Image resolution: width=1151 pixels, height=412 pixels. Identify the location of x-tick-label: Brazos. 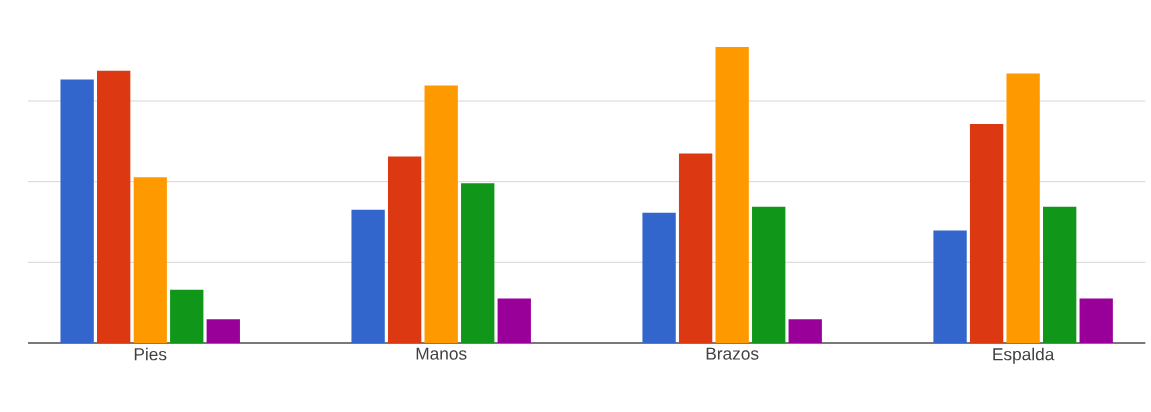
(732, 353).